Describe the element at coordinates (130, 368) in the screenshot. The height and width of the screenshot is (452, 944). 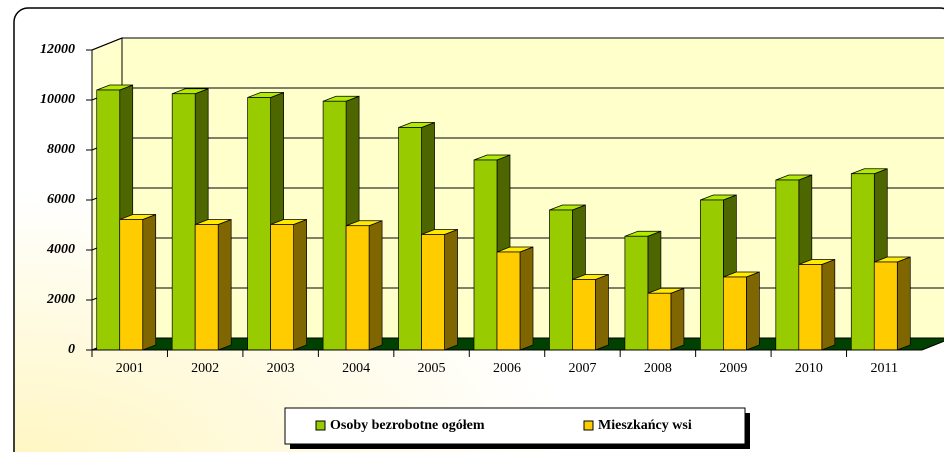
I see `x-tick-label: 2001` at that location.